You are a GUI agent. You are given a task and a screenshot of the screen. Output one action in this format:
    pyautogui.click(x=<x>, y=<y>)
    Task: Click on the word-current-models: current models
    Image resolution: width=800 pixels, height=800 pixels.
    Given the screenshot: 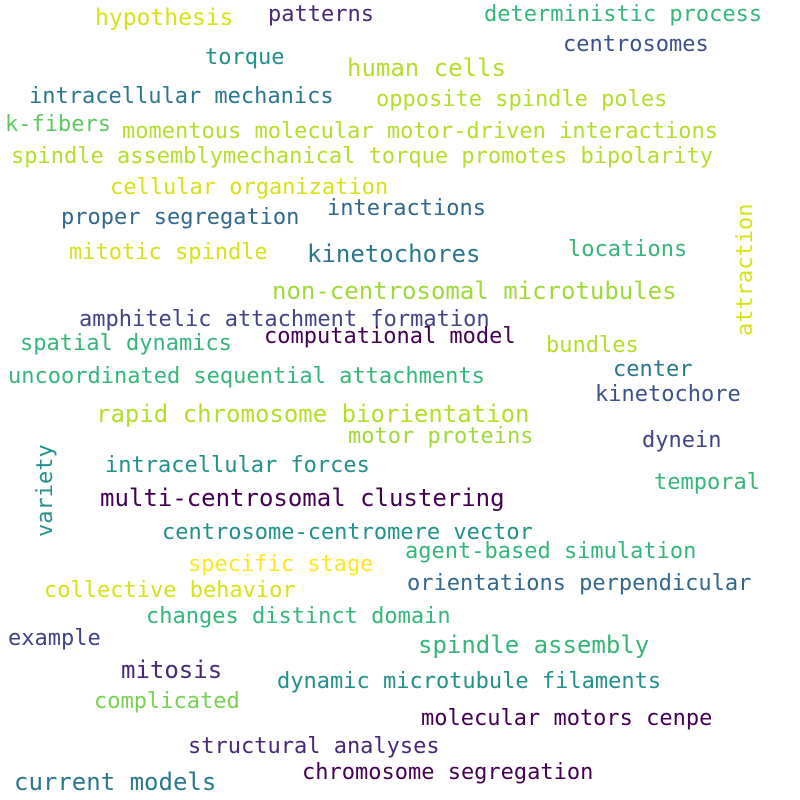 What is the action you would take?
    pyautogui.click(x=115, y=782)
    